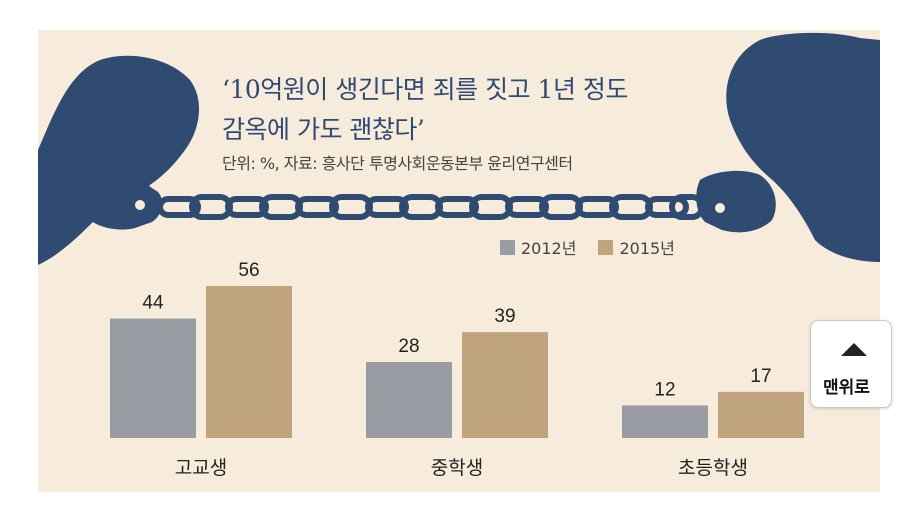 The width and height of the screenshot is (900, 528). I want to click on right-cuff-icon, so click(736, 201).